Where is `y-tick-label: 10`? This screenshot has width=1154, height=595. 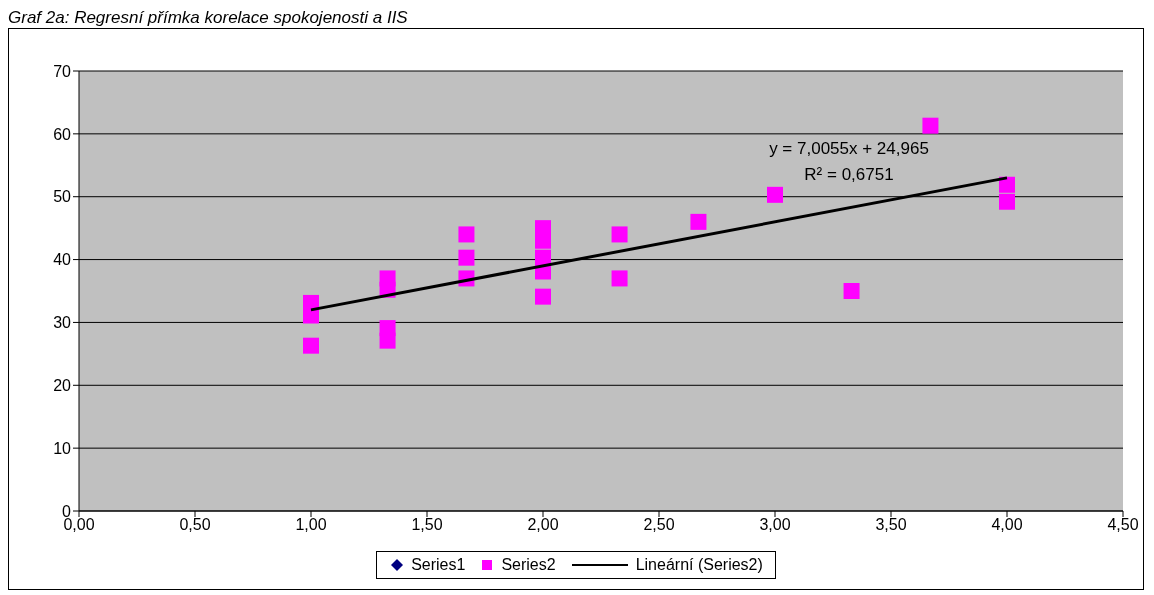
y-tick-label: 10 is located at coordinates (62, 448).